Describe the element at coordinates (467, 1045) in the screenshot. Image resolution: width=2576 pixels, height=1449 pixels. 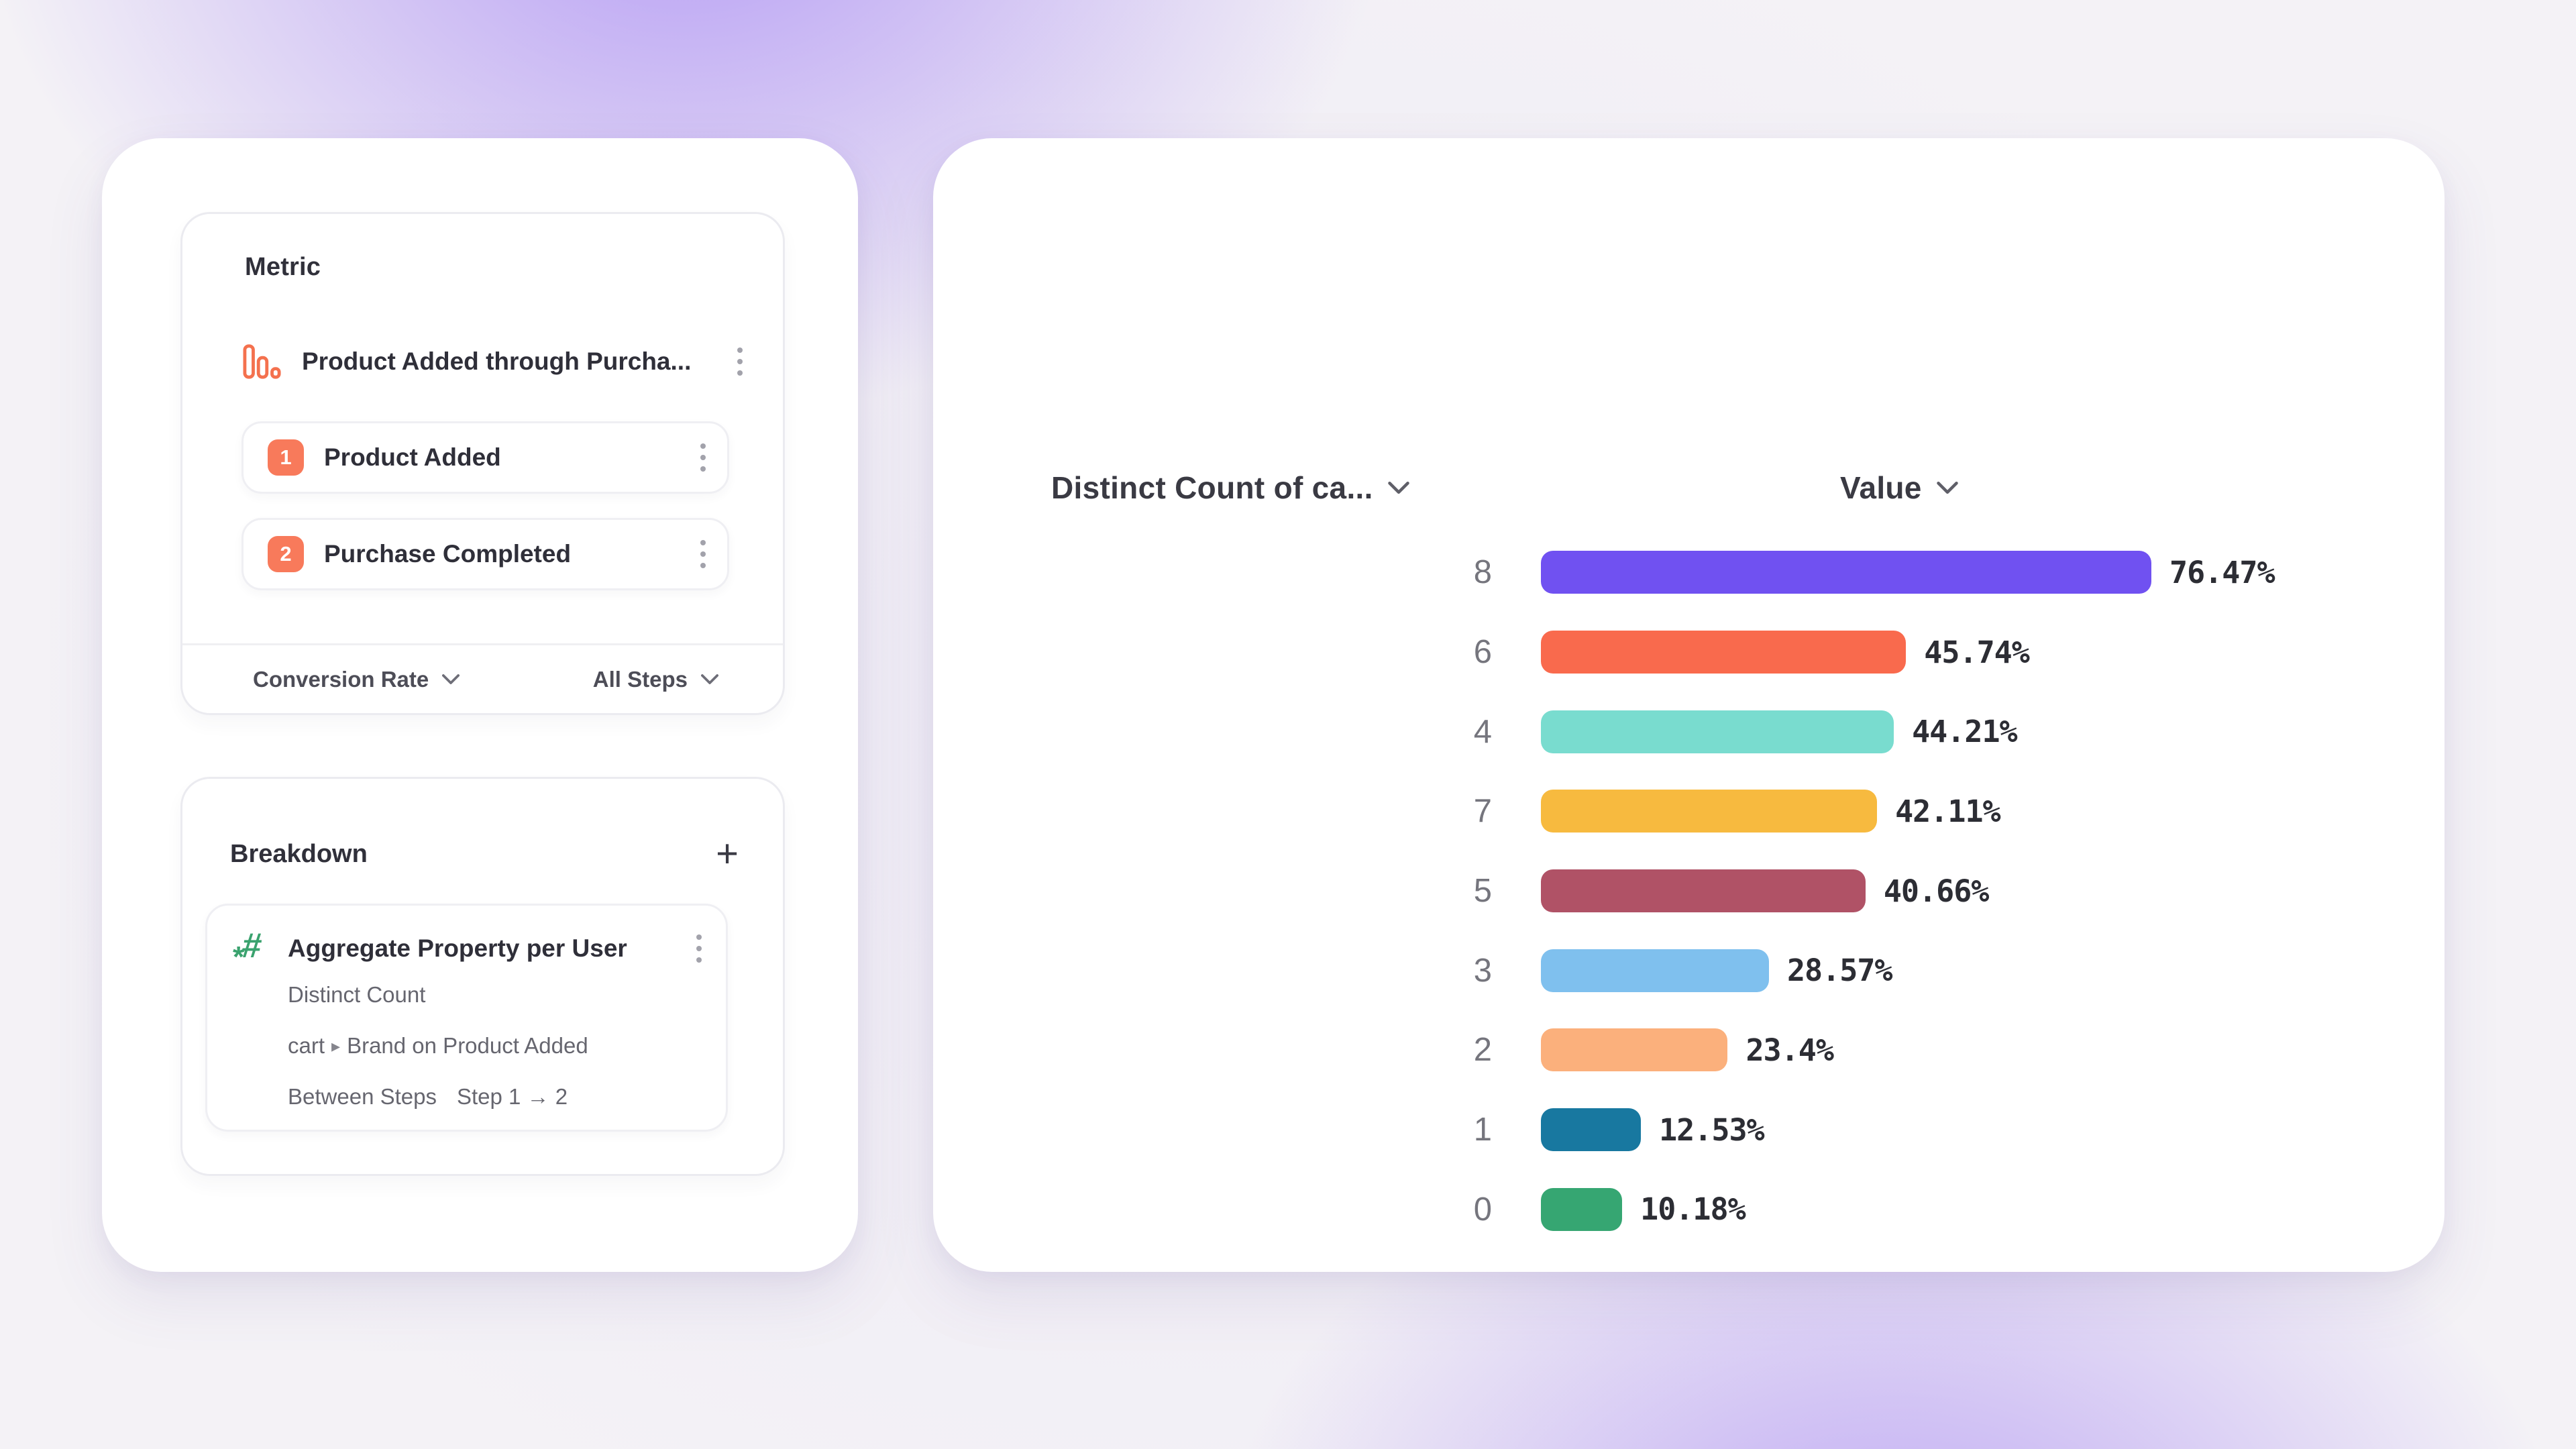
I see `breakdown-property-name: Brand on Product Added` at that location.